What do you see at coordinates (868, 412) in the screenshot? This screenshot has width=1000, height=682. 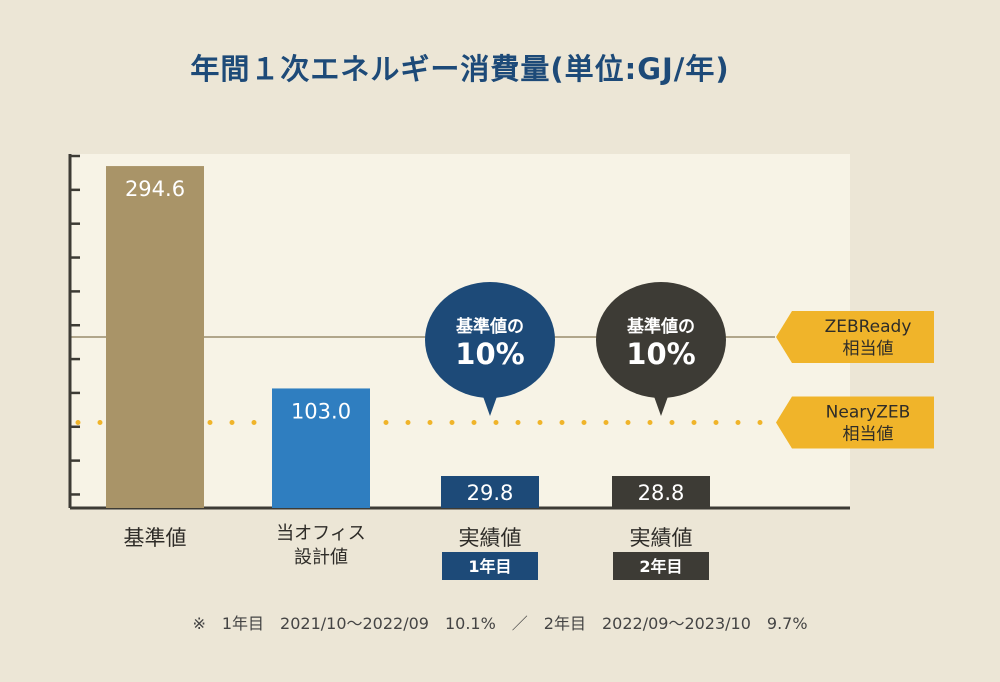 I see `reference-line-label: NearyZEB` at bounding box center [868, 412].